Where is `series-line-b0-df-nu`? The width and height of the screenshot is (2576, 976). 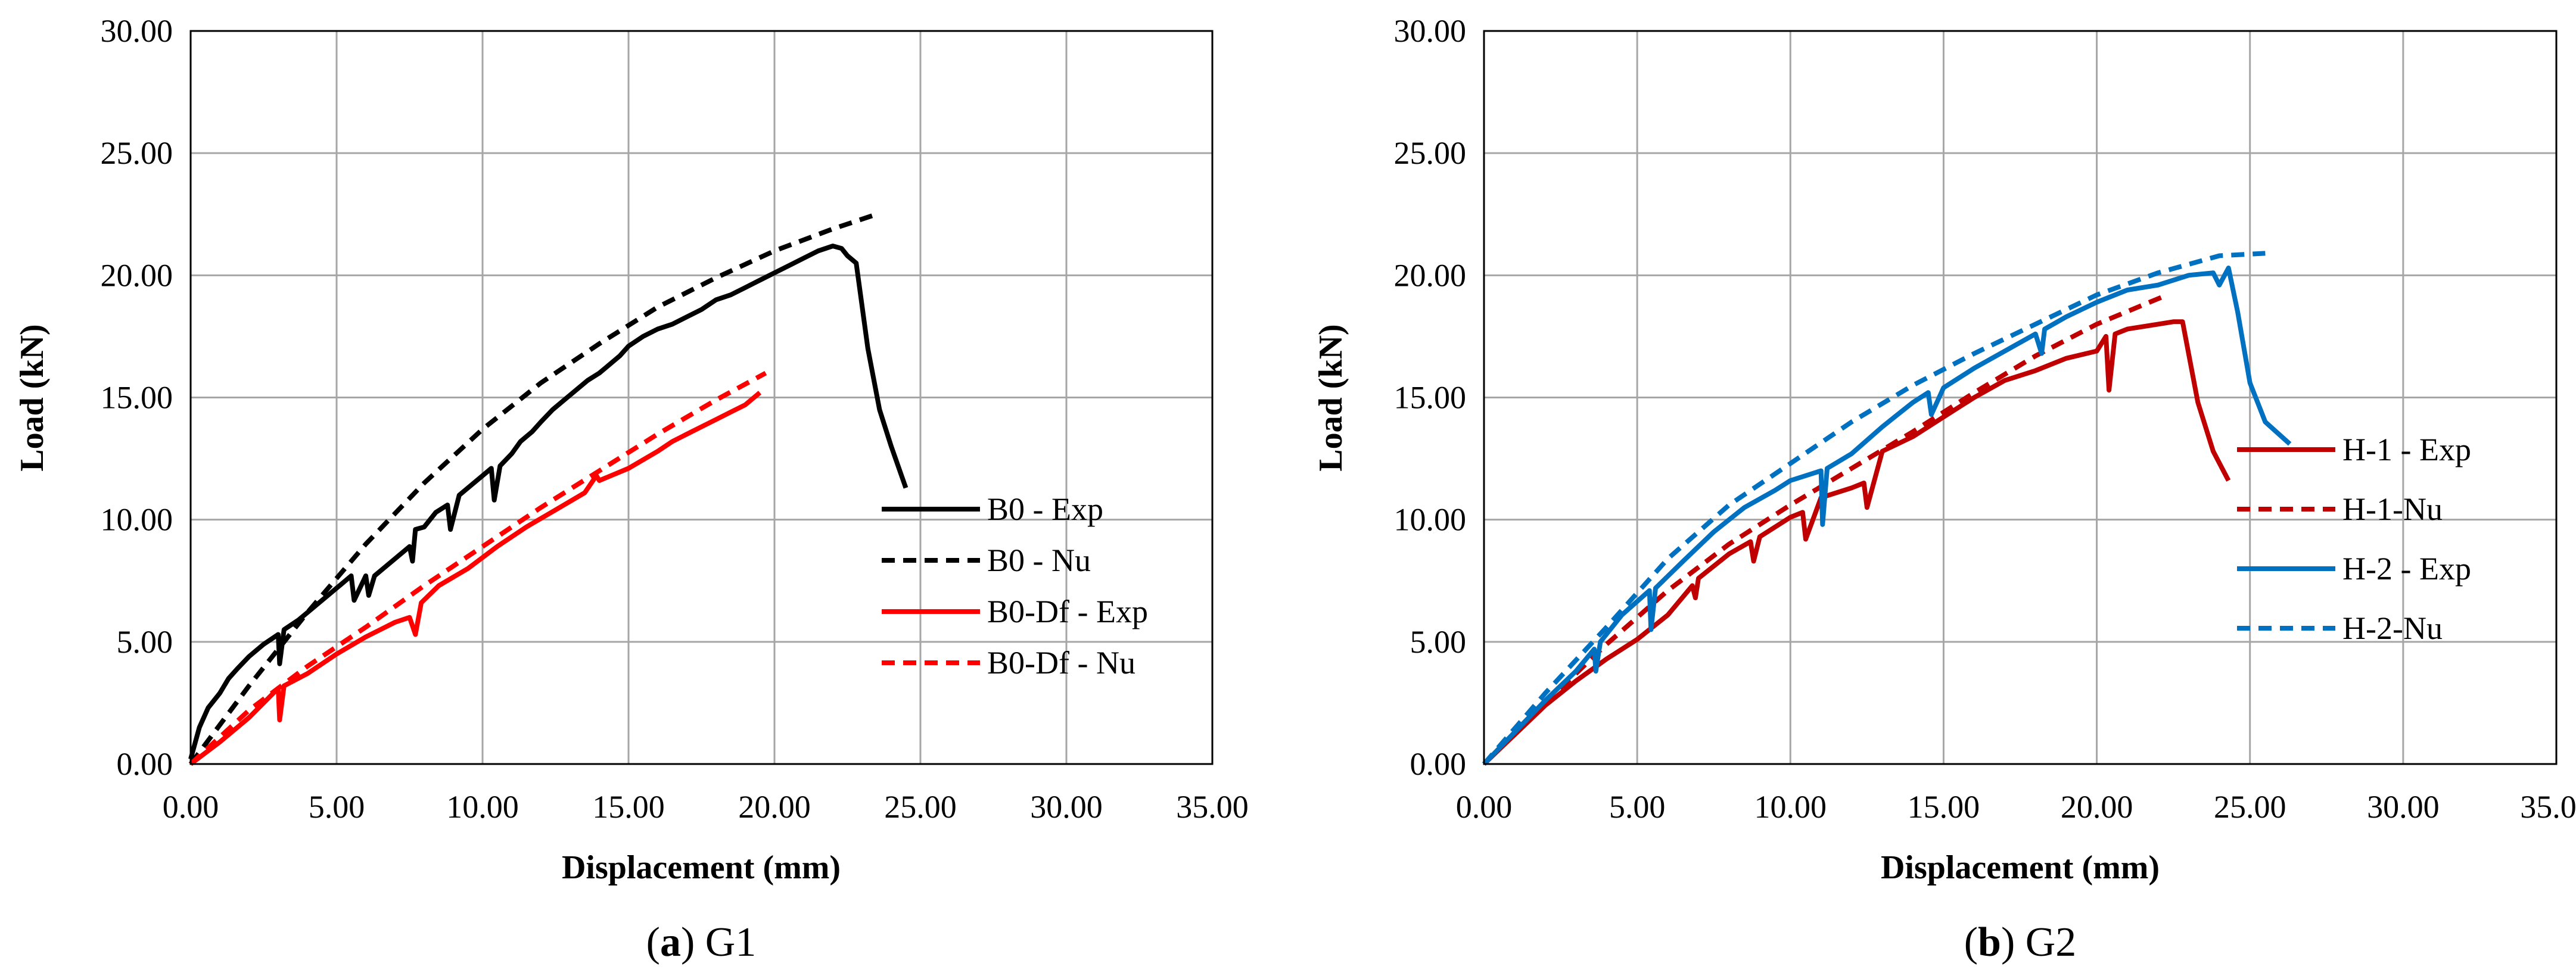
series-line-b0-df-nu is located at coordinates (478, 568).